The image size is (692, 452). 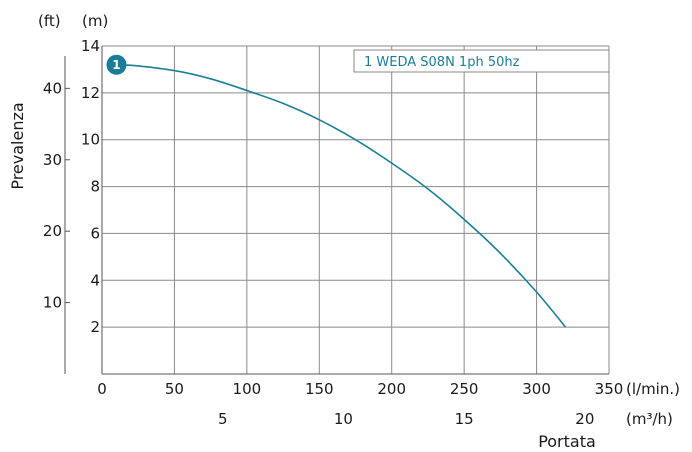 What do you see at coordinates (343, 419) in the screenshot?
I see `x-secondary-tick-label-10: 10` at bounding box center [343, 419].